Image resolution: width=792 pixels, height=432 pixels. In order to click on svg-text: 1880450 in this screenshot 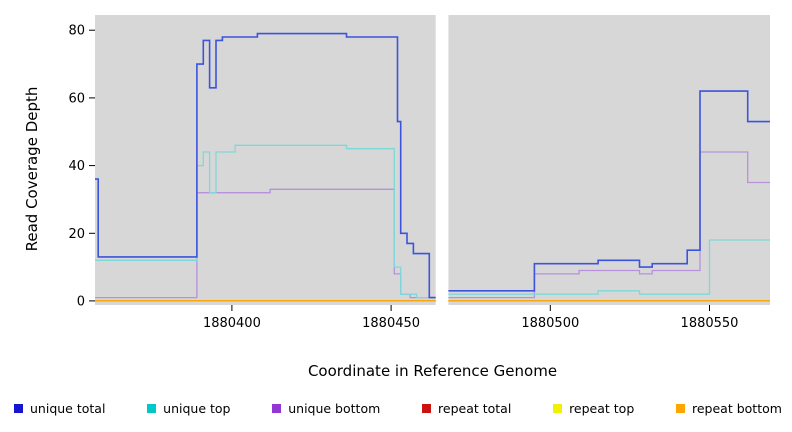, I will do `click(391, 323)`.